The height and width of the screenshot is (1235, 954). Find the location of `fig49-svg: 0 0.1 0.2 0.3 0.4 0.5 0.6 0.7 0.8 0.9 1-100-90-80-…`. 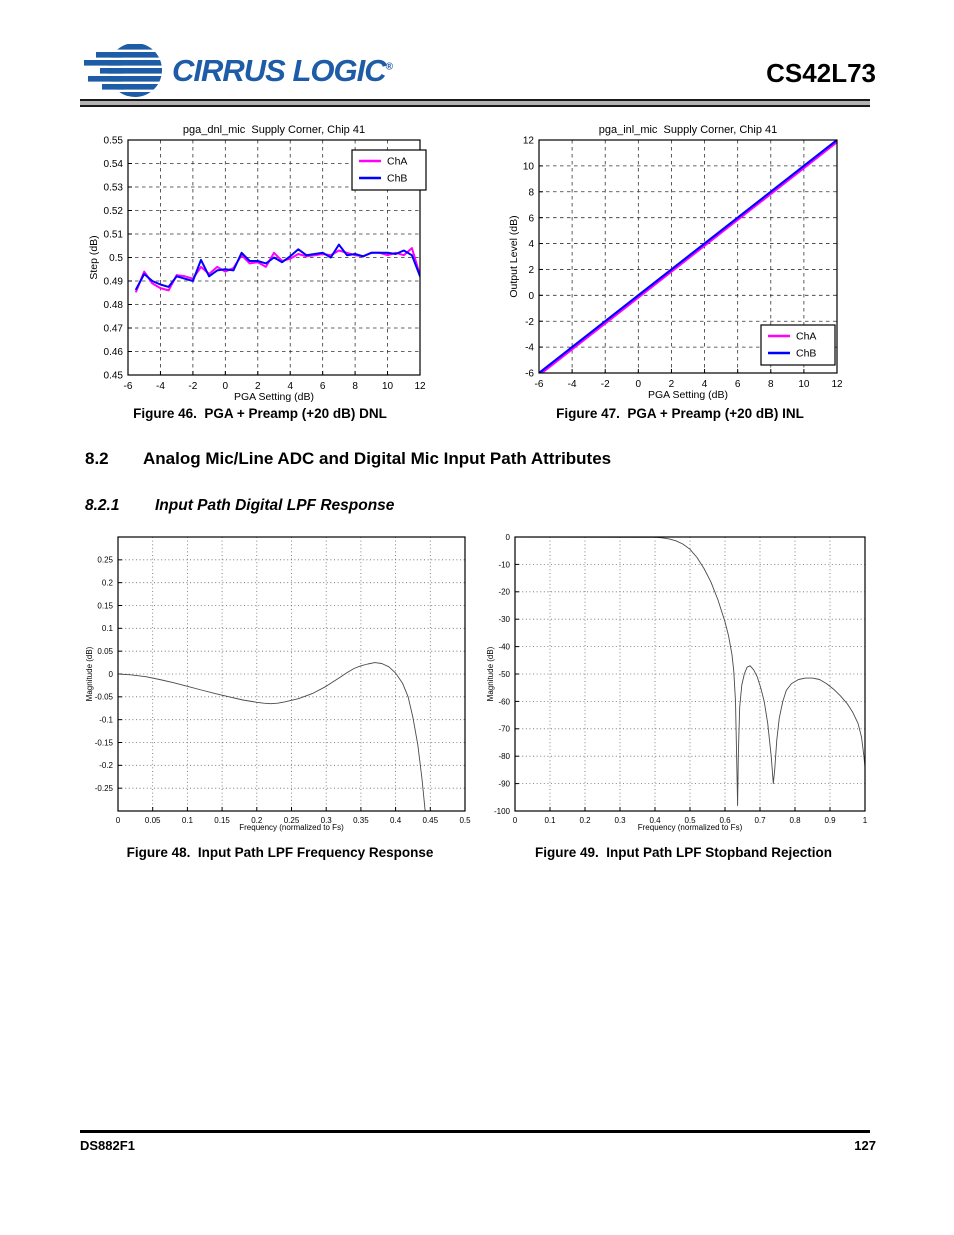

fig49-svg: 0 0.1 0.2 0.3 0.4 0.5 0.6 0.7 0.8 0.9 1-100-90-80-… is located at coordinates (677, 682).